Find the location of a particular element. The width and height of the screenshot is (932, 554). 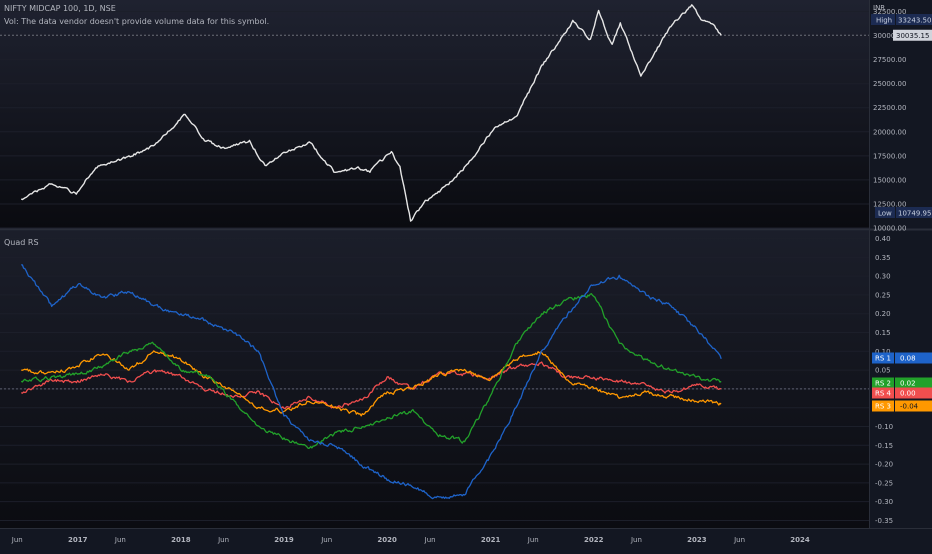

price-axis-background is located at coordinates (900, 264).